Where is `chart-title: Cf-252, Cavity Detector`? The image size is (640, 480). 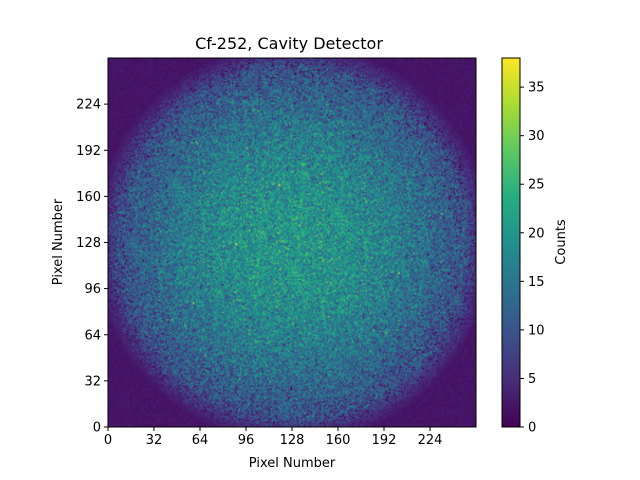 chart-title: Cf-252, Cavity Detector is located at coordinates (289, 43).